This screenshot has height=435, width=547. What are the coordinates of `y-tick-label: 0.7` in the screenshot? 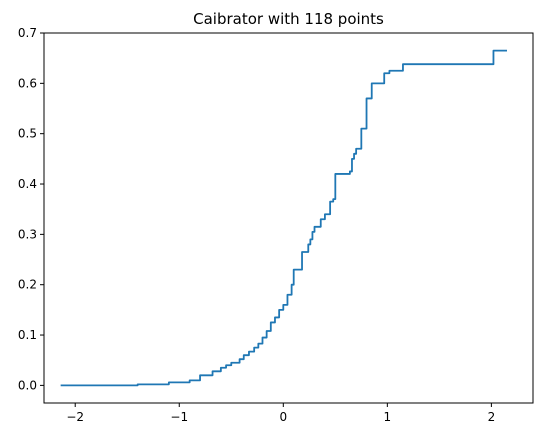 It's located at (27, 33).